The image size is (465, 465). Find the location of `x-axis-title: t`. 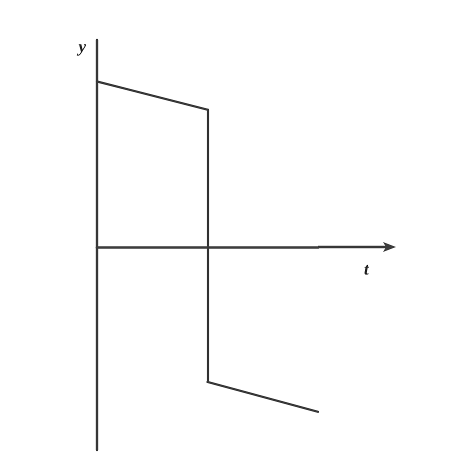

x-axis-title: t is located at coordinates (367, 268).